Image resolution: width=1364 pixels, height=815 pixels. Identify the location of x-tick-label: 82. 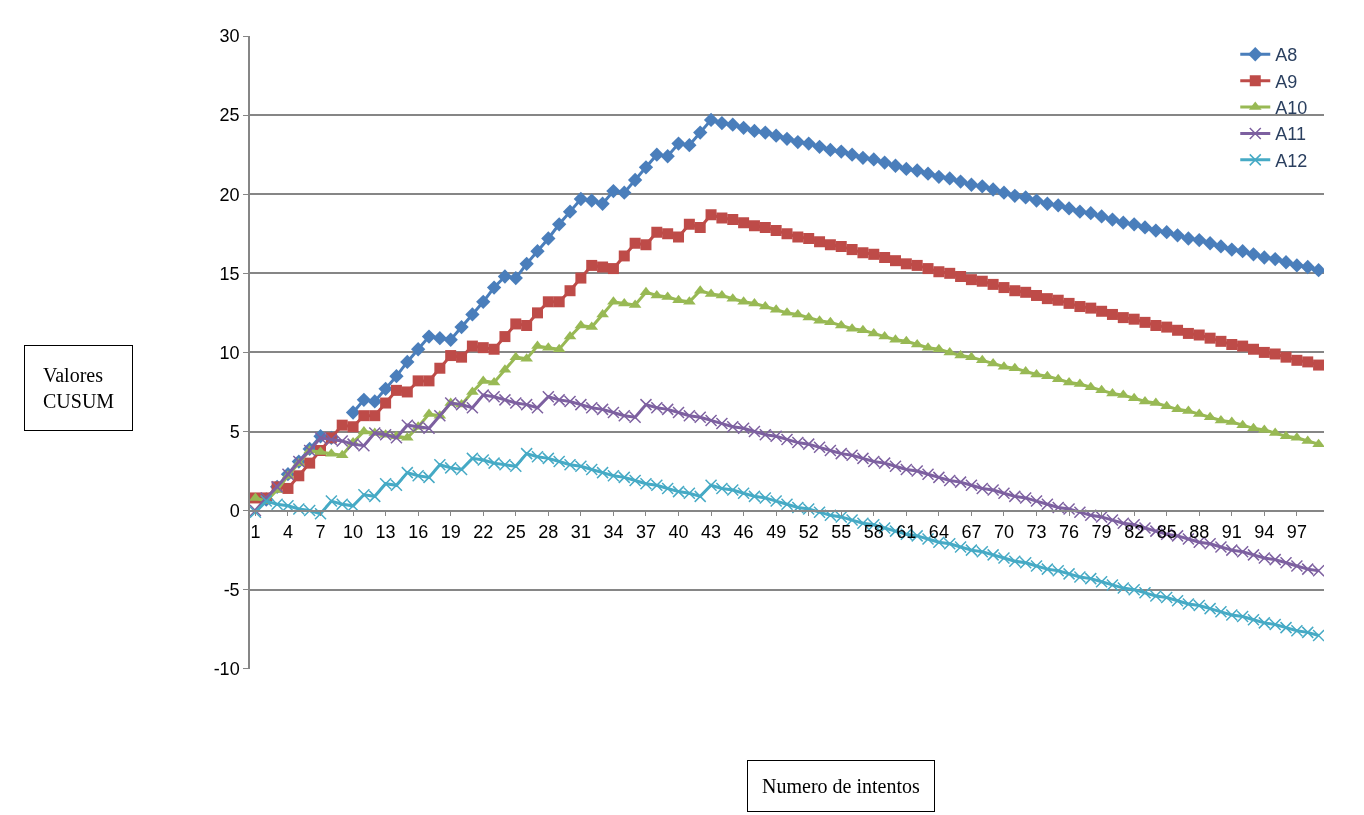
(1134, 531).